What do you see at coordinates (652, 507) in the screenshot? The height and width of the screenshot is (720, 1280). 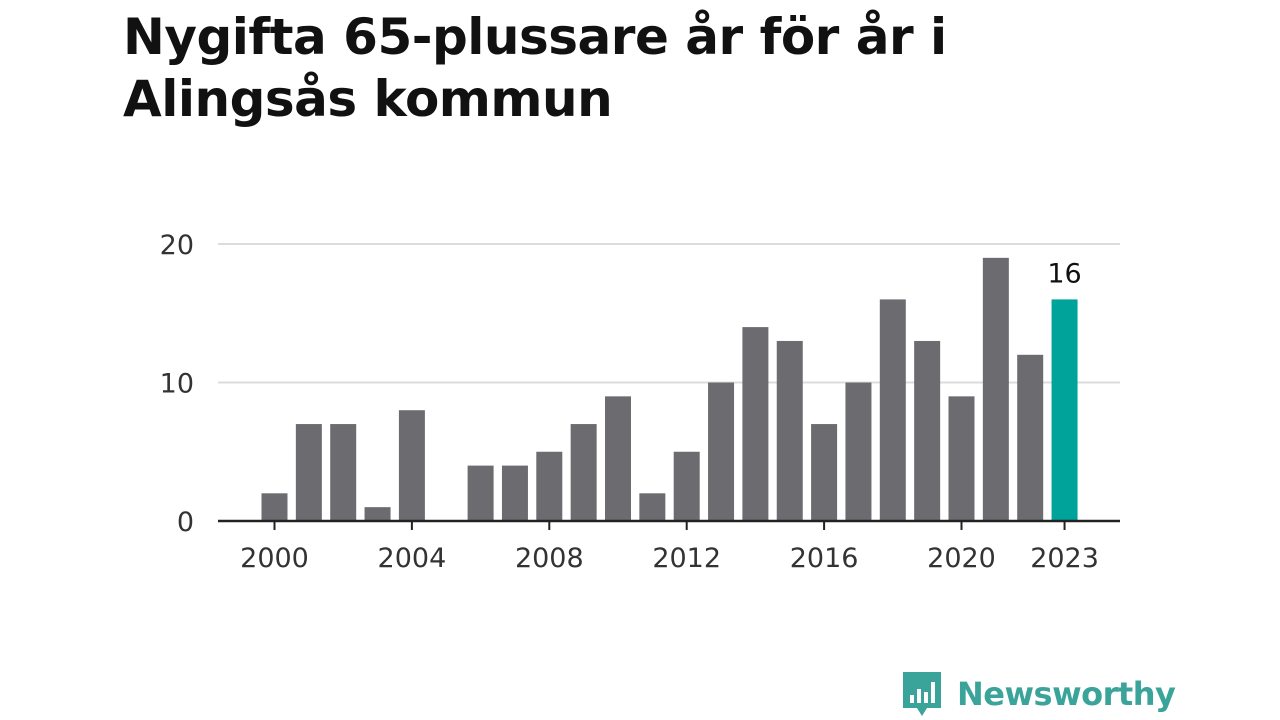 I see `bar-2011` at bounding box center [652, 507].